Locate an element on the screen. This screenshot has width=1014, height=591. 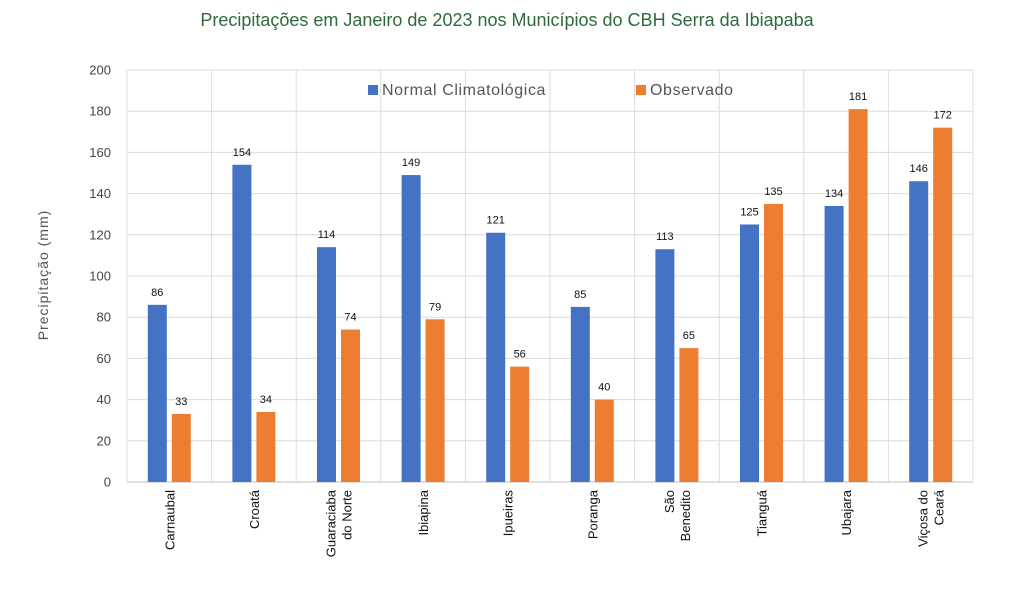
x-category-label: Ipueiras is located at coordinates (508, 513).